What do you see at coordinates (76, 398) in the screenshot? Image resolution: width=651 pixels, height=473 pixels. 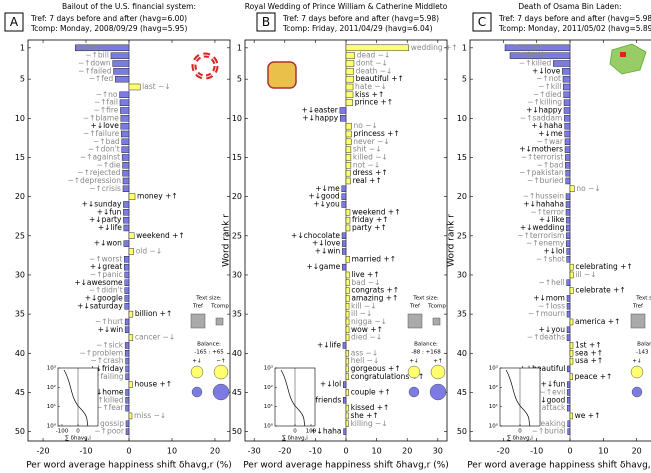 I see `cdf-curve` at bounding box center [76, 398].